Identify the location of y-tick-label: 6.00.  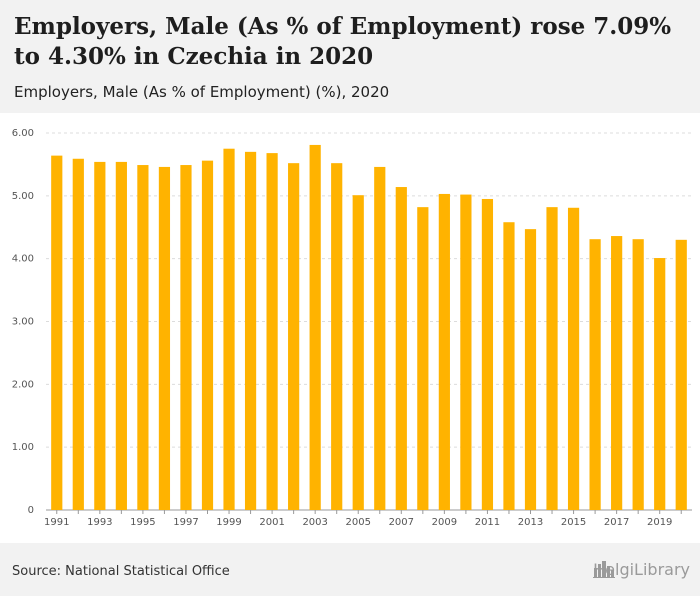
(23, 133).